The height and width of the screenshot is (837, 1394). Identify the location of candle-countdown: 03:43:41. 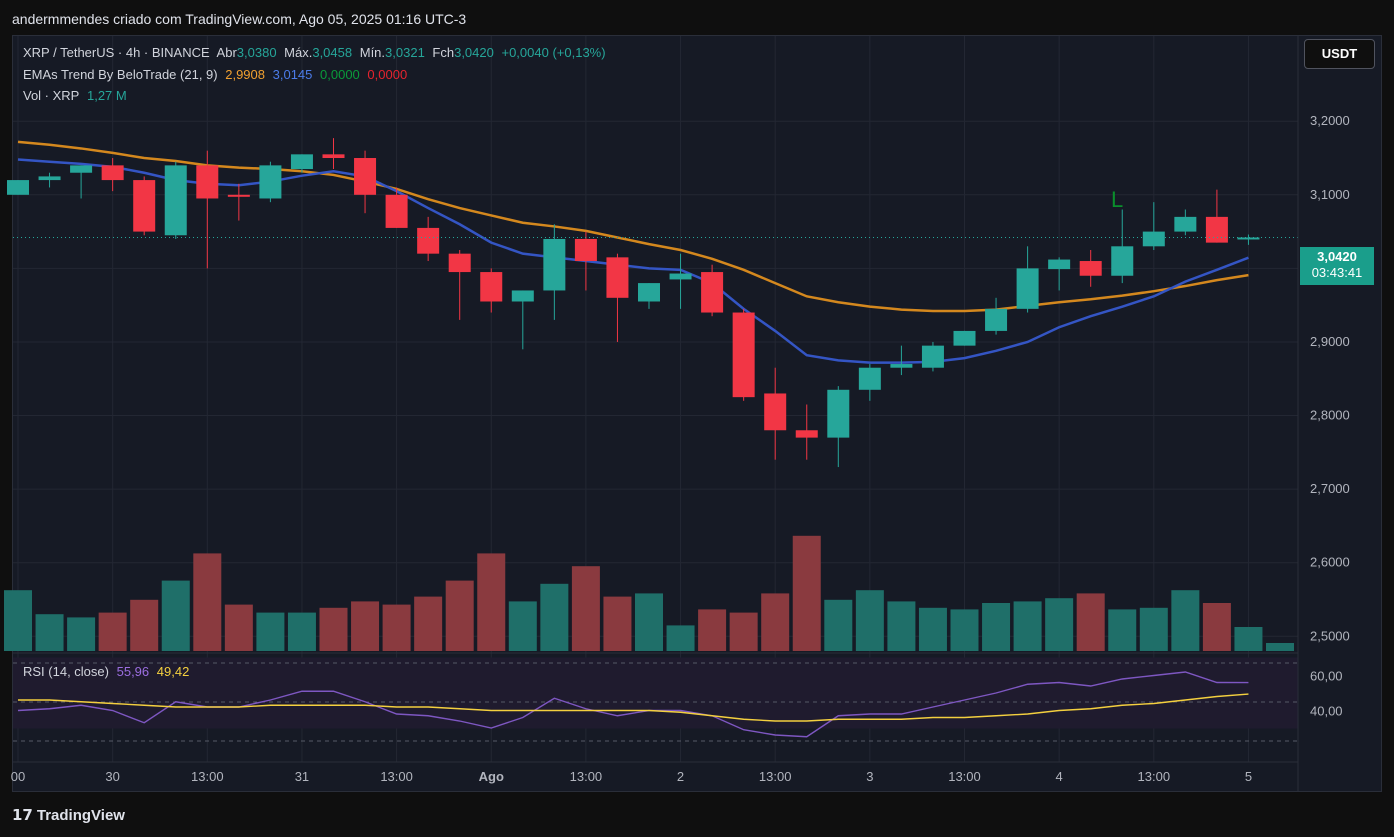
(1337, 272).